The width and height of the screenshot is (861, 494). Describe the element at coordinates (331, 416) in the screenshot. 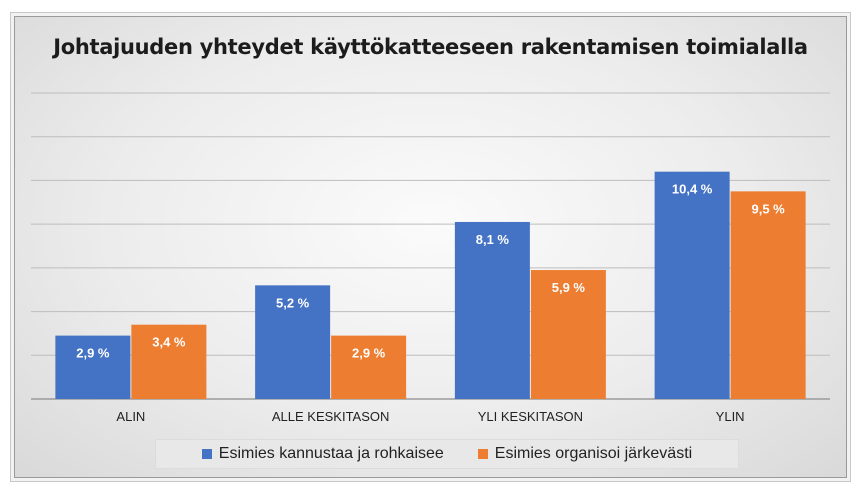

I see `x-tick-label: ALLE KESKITASON` at that location.